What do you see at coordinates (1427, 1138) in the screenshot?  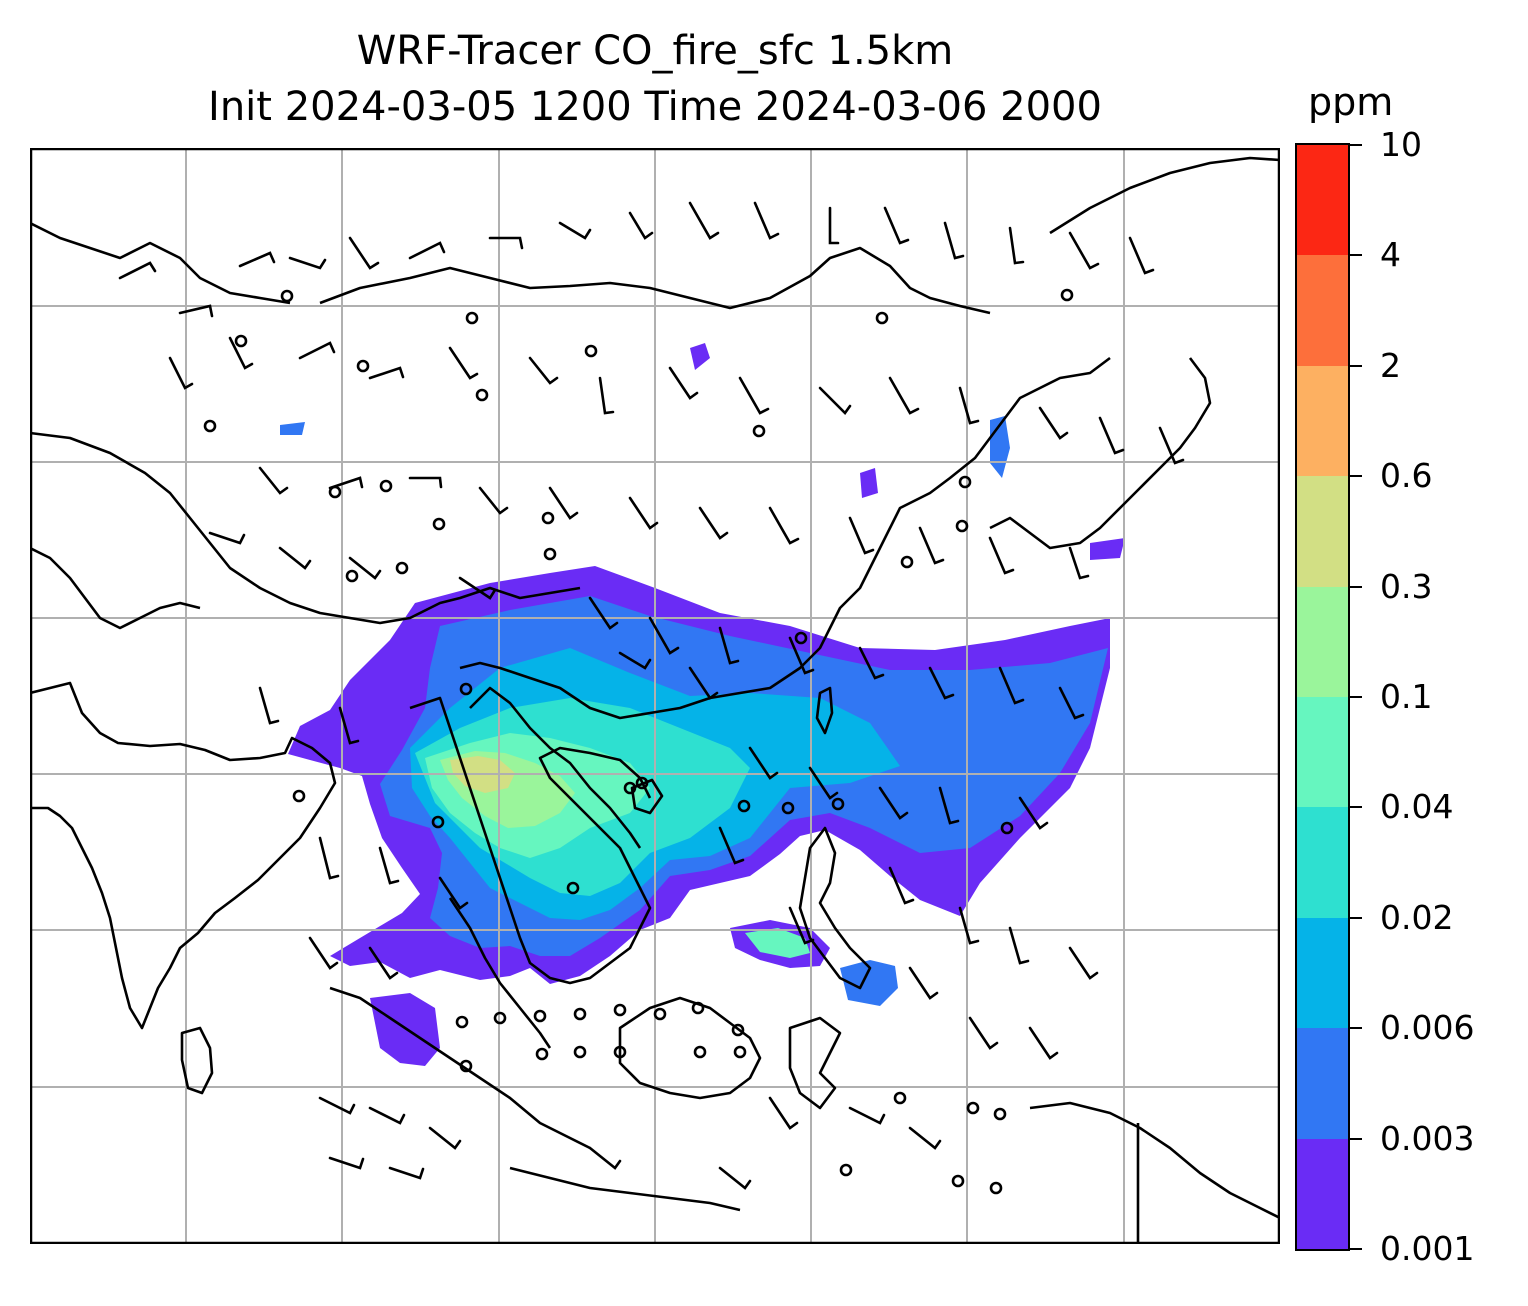 I see `colorbar-tick-label: 0.003` at bounding box center [1427, 1138].